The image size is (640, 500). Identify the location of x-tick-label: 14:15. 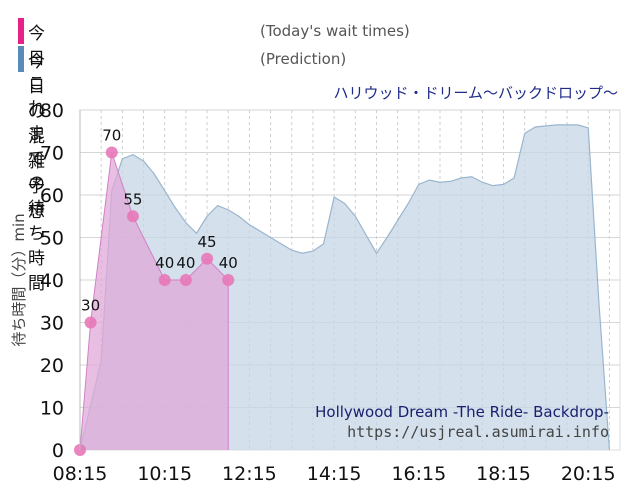
(334, 474).